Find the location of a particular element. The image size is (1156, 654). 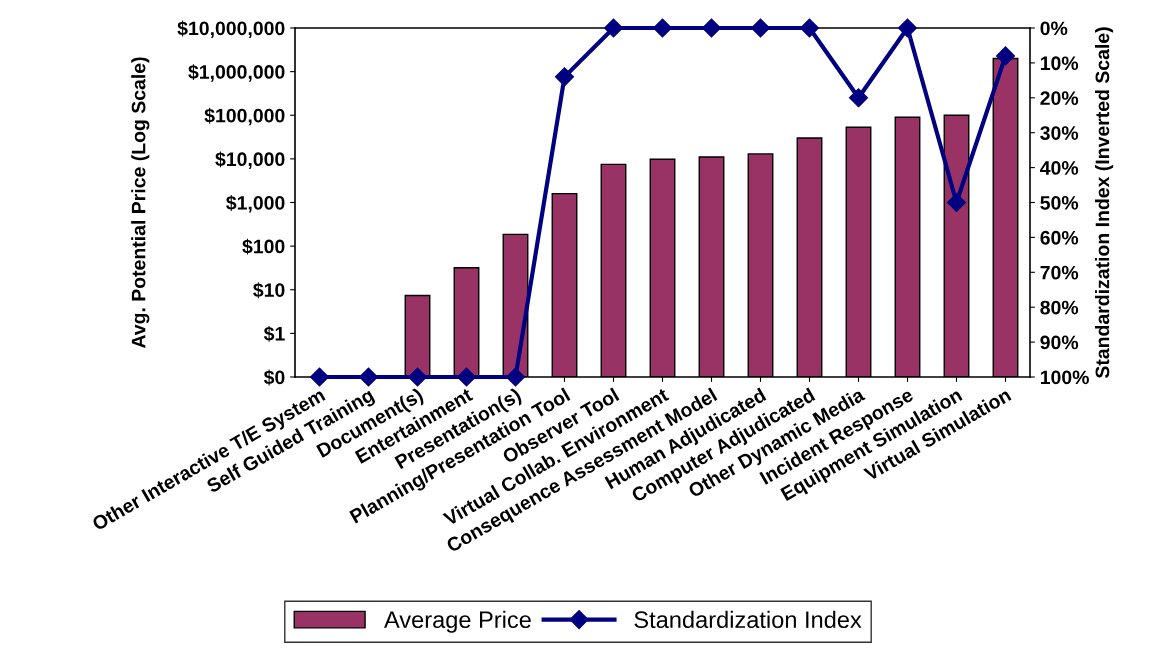

y2-axis-title: Standardization Index (Inverted Scale) is located at coordinates (1104, 203).